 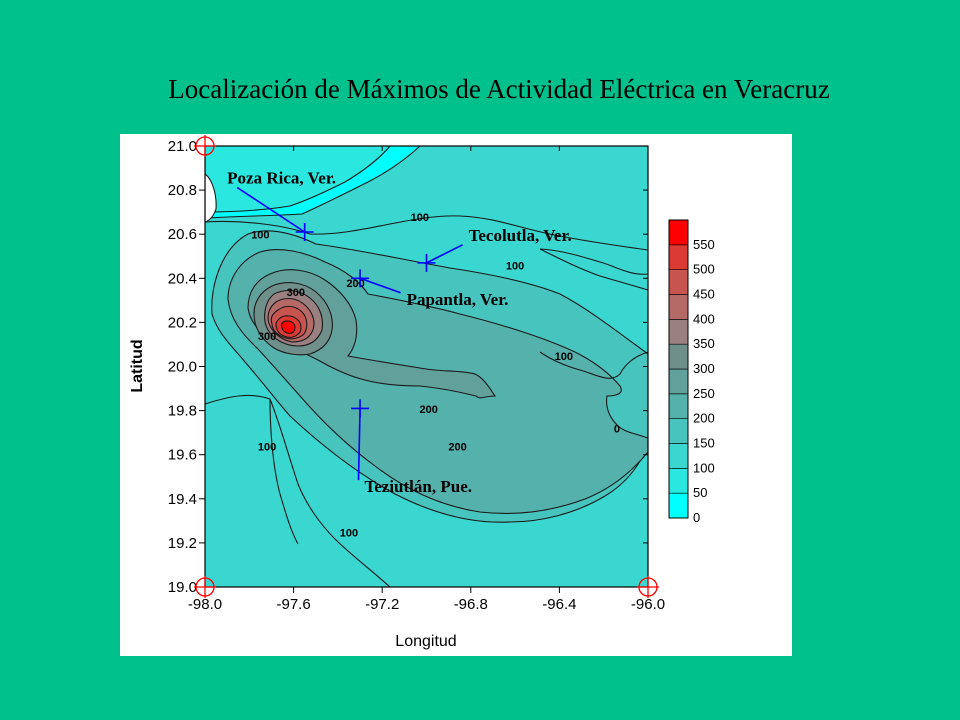 I want to click on contour-line-100-southeast, so click(x=593, y=365).